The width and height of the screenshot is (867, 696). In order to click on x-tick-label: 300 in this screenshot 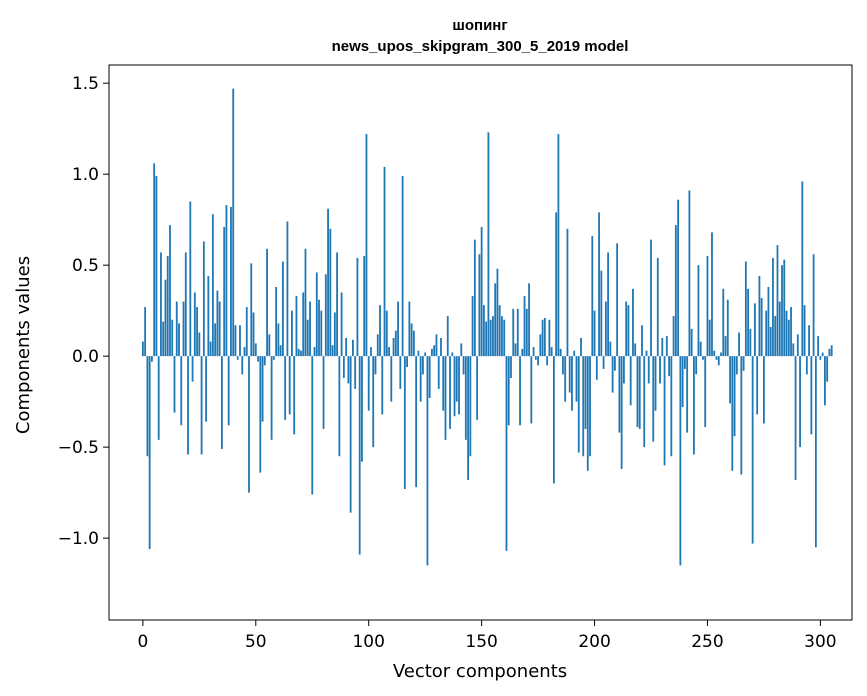, I will do `click(820, 642)`.